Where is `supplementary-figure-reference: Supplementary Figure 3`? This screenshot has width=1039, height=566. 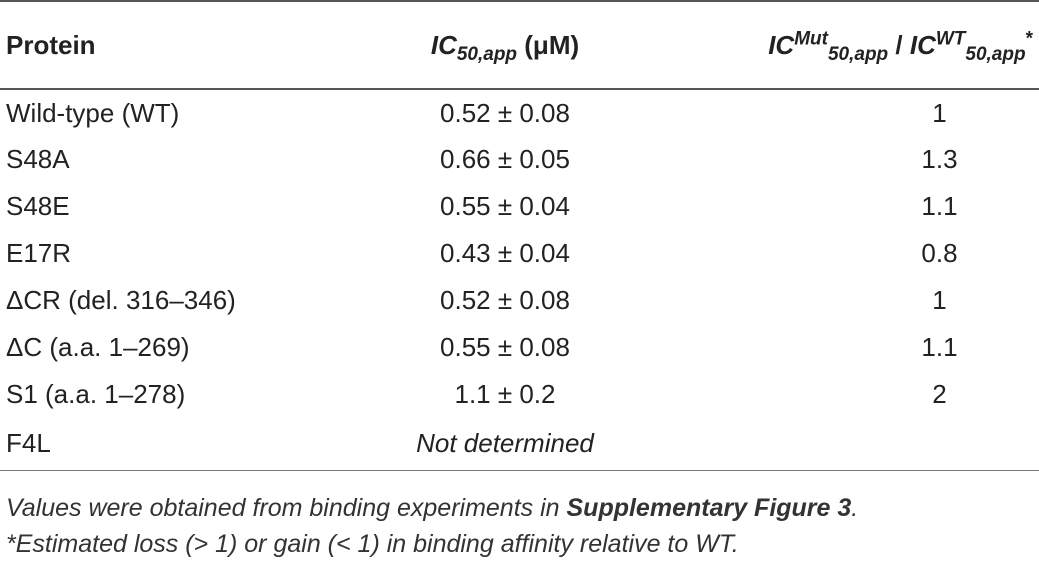 supplementary-figure-reference: Supplementary Figure 3 is located at coordinates (709, 508).